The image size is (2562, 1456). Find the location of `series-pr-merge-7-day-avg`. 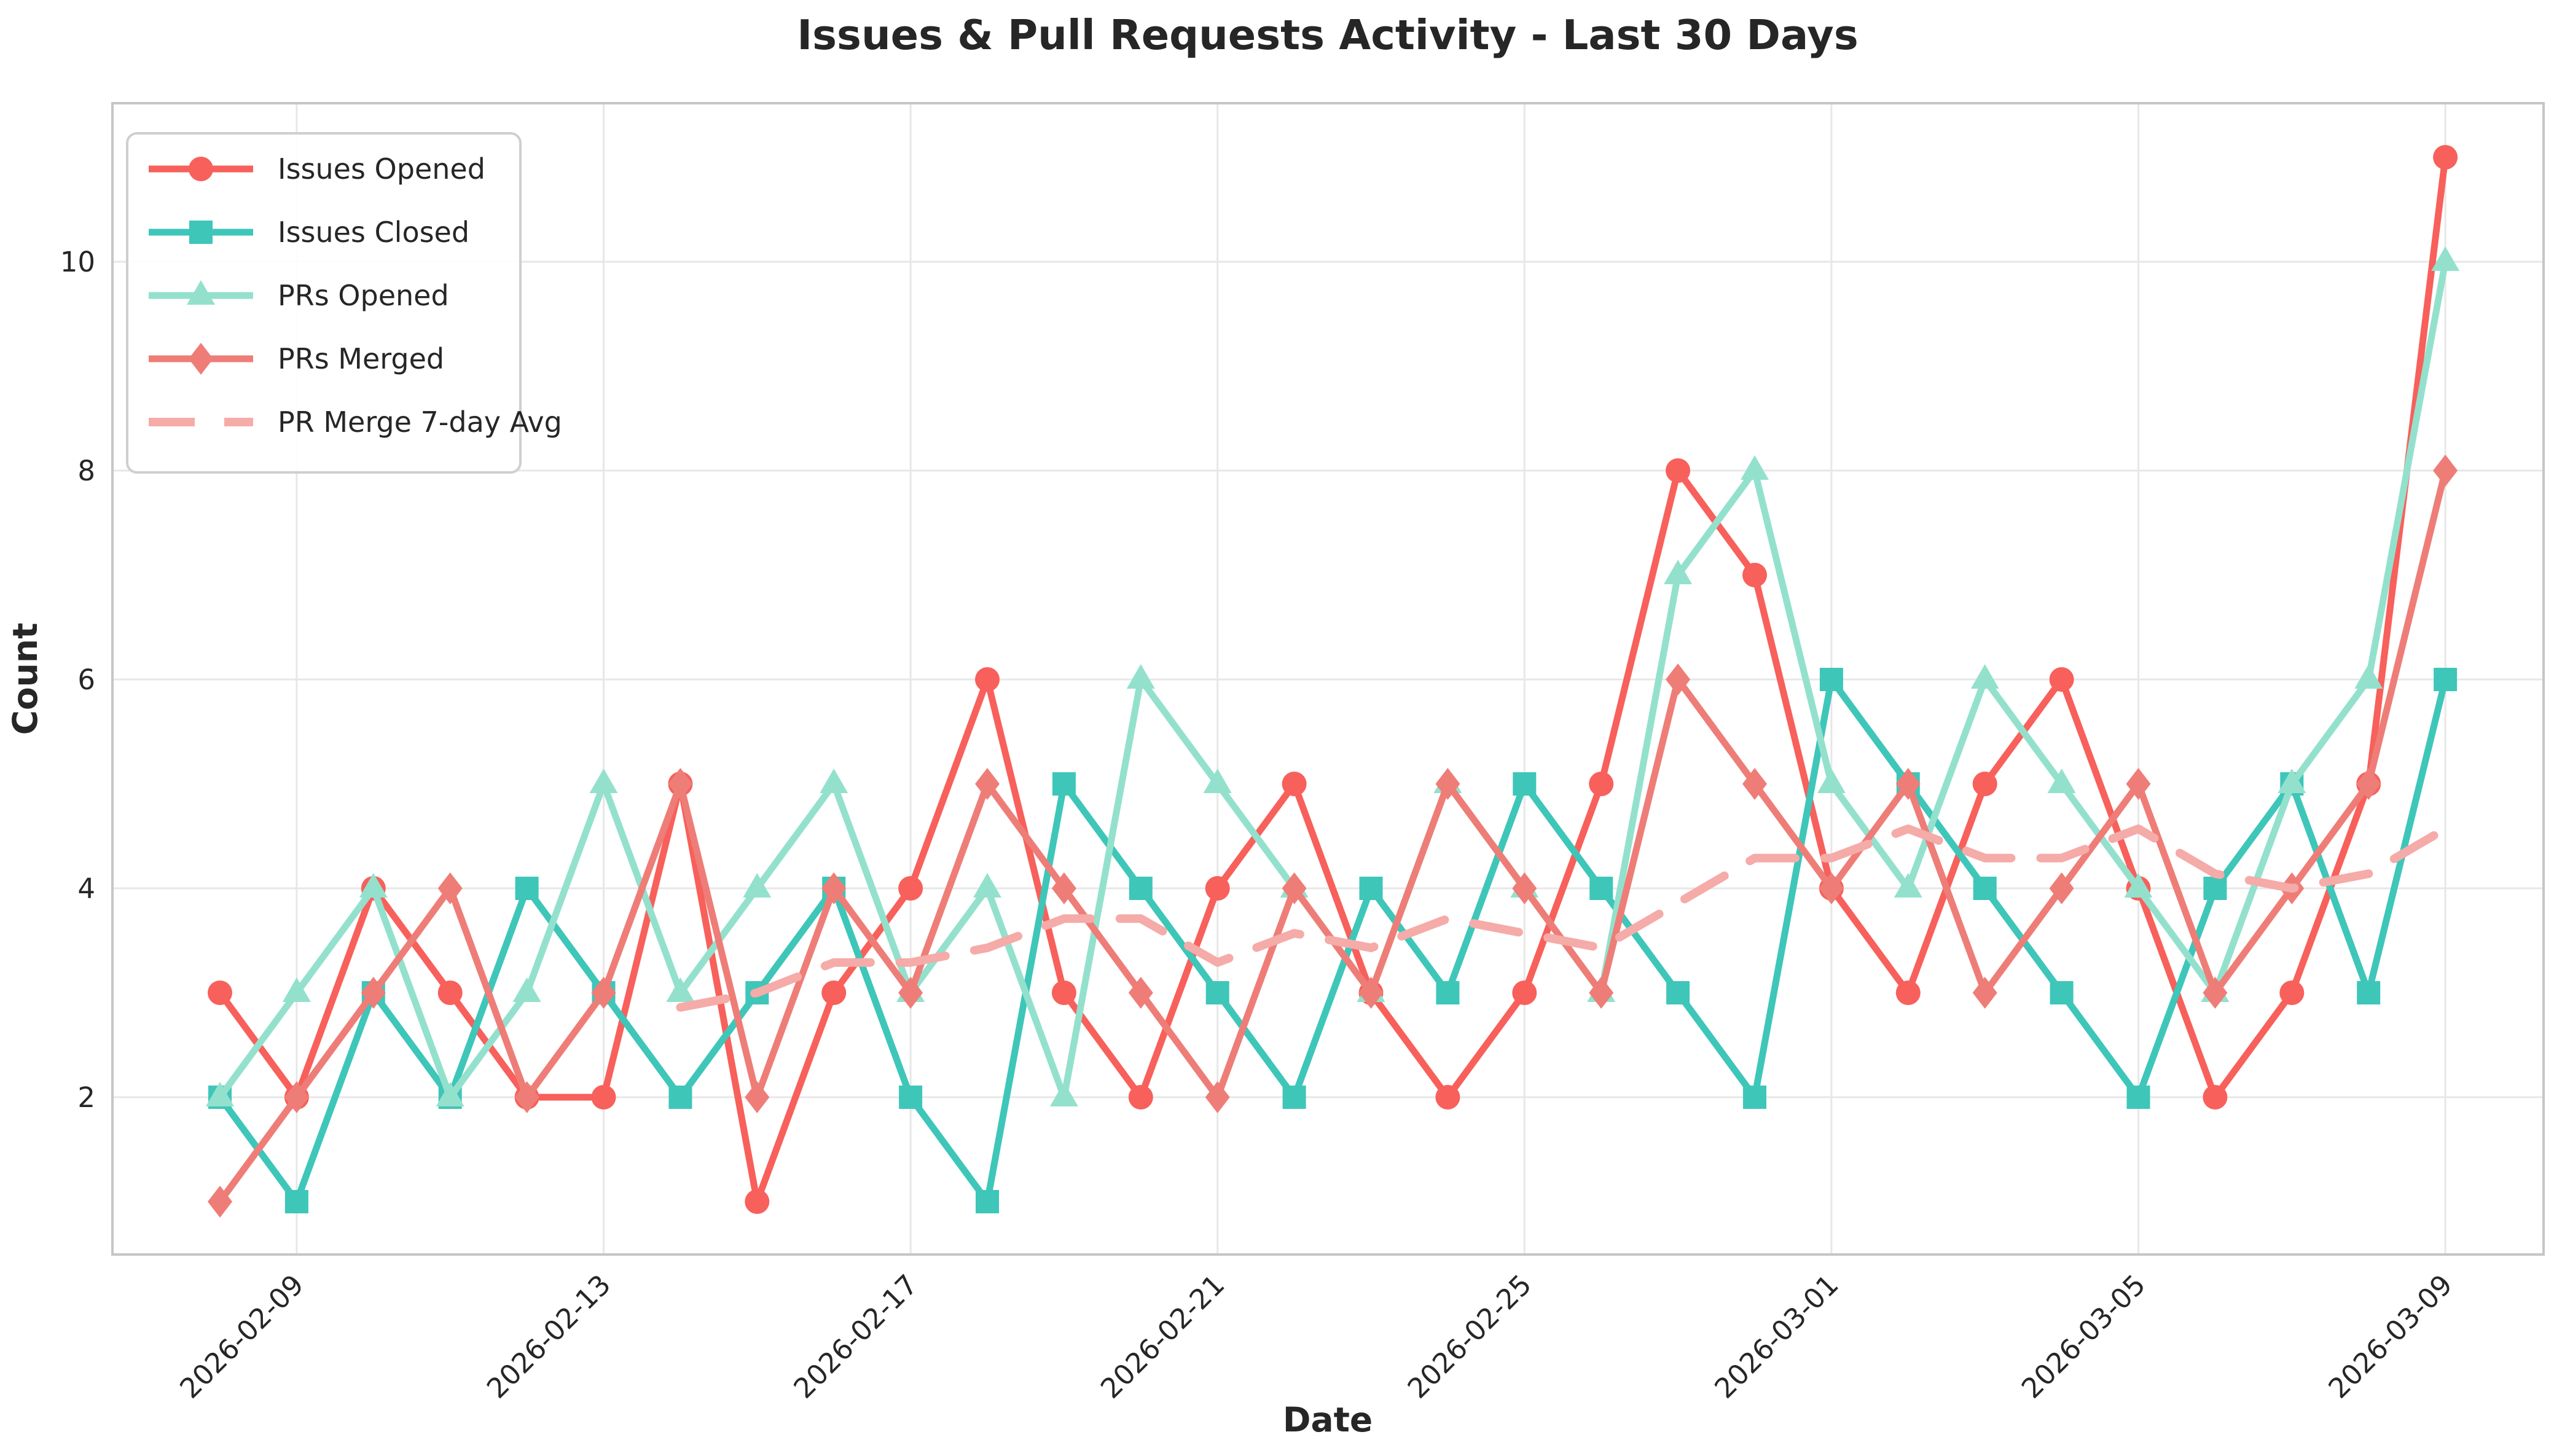

series-pr-merge-7-day-avg is located at coordinates (1563, 918).